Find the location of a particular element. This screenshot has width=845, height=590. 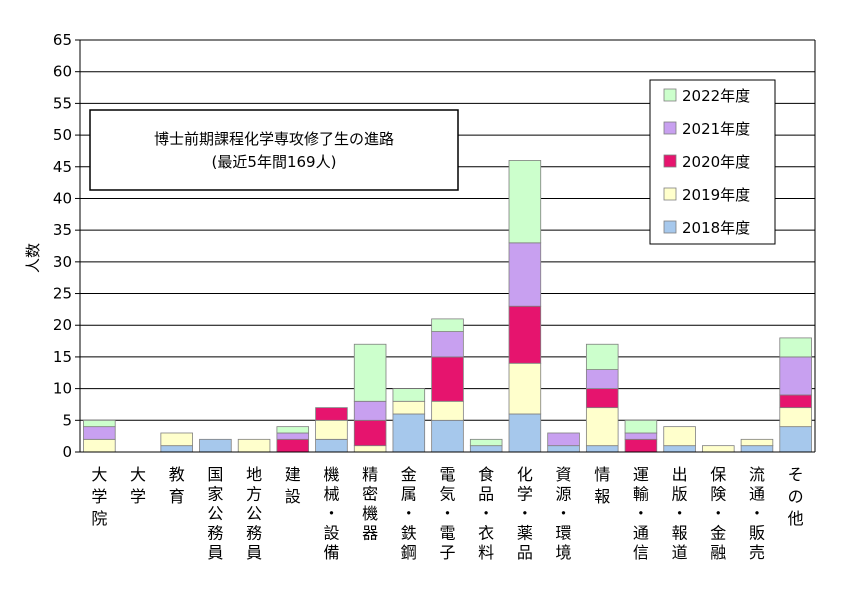

x-category-label: 地方公務員 is located at coordinates (254, 513).